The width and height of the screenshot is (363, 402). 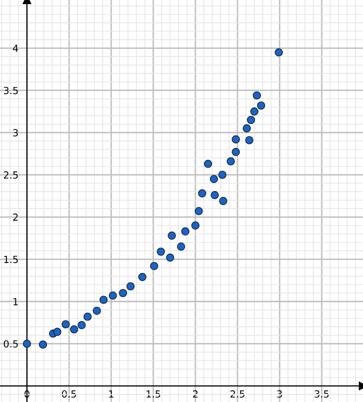 I want to click on x-tick-label: 1.5, so click(x=153, y=394).